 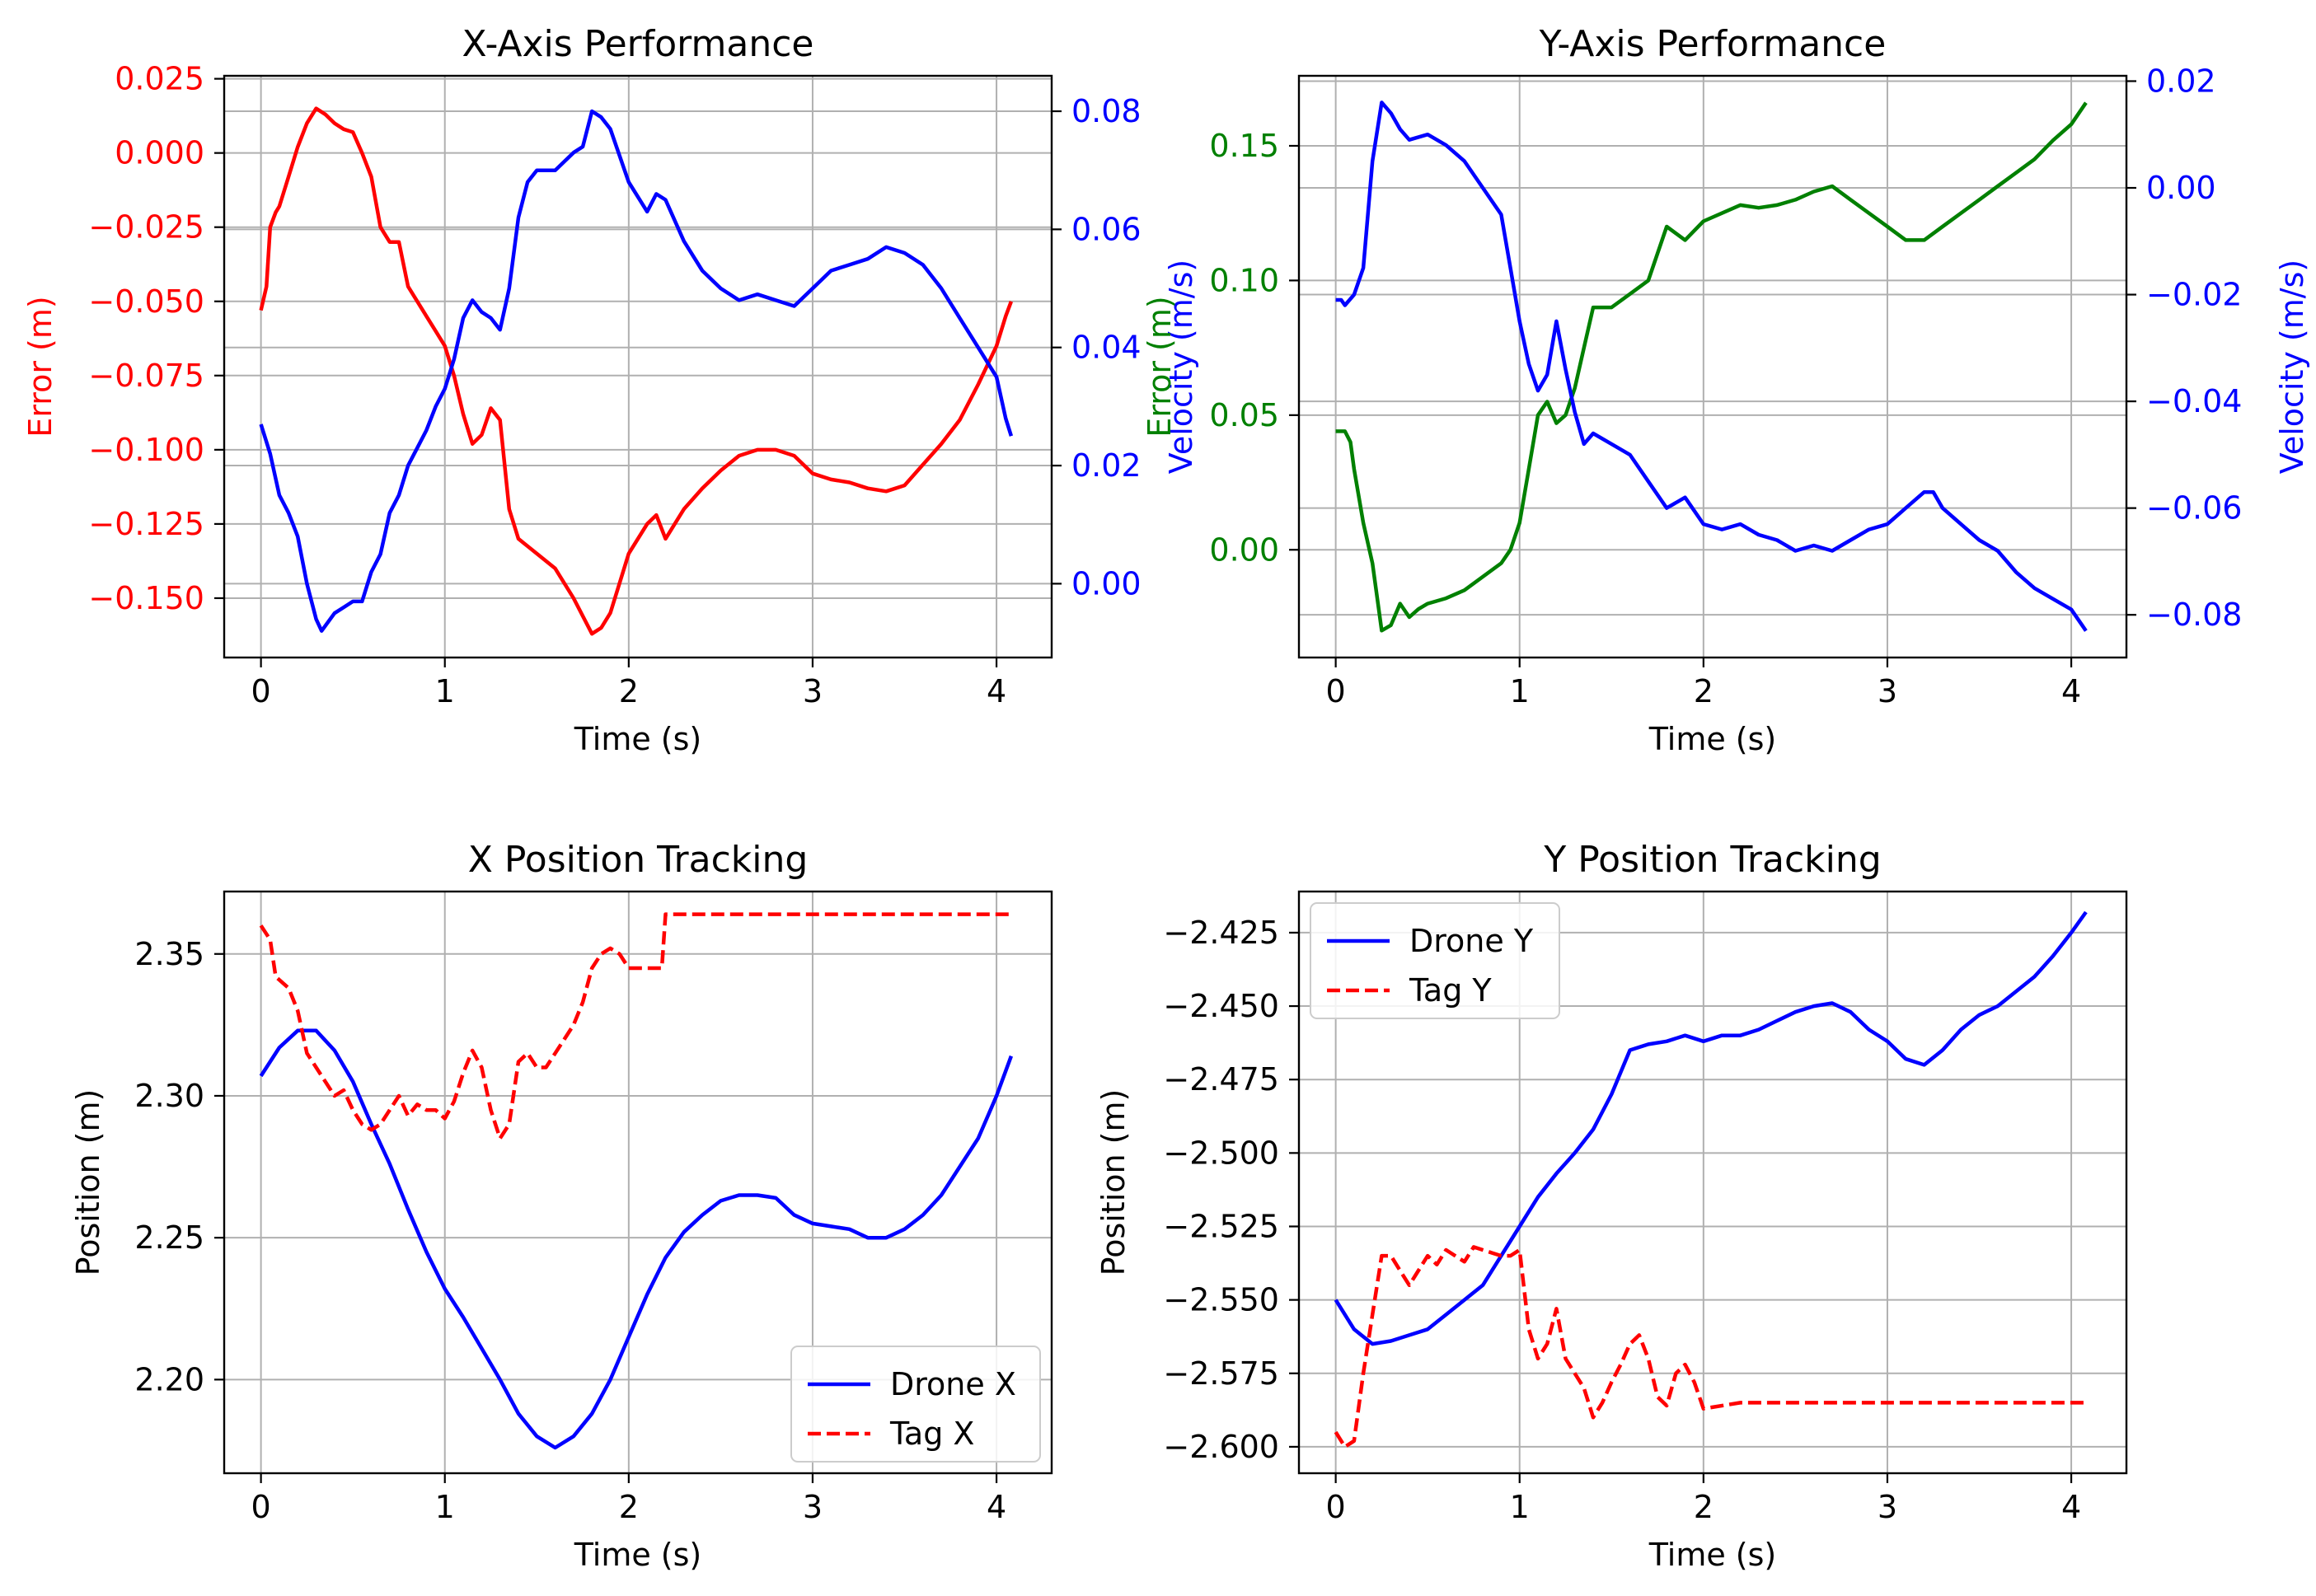 What do you see at coordinates (1244, 280) in the screenshot?
I see `y-tick-label: 0.10` at bounding box center [1244, 280].